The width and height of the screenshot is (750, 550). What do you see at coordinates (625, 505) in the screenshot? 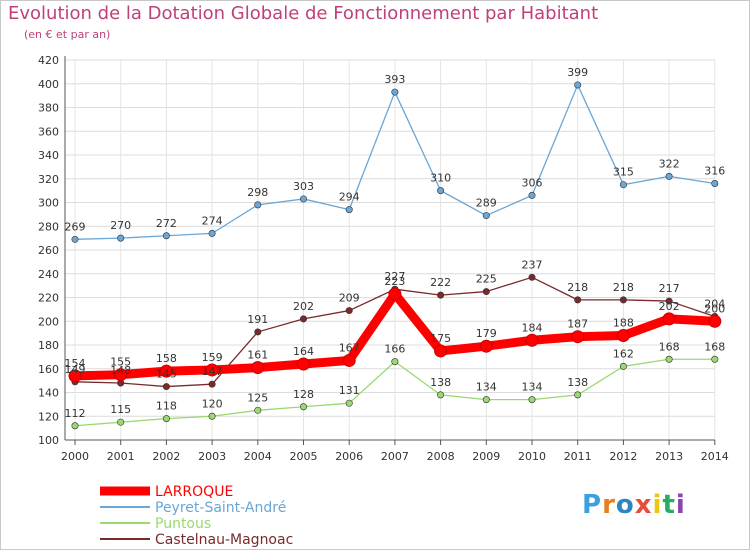
I see `logo-letter: o` at bounding box center [625, 505].